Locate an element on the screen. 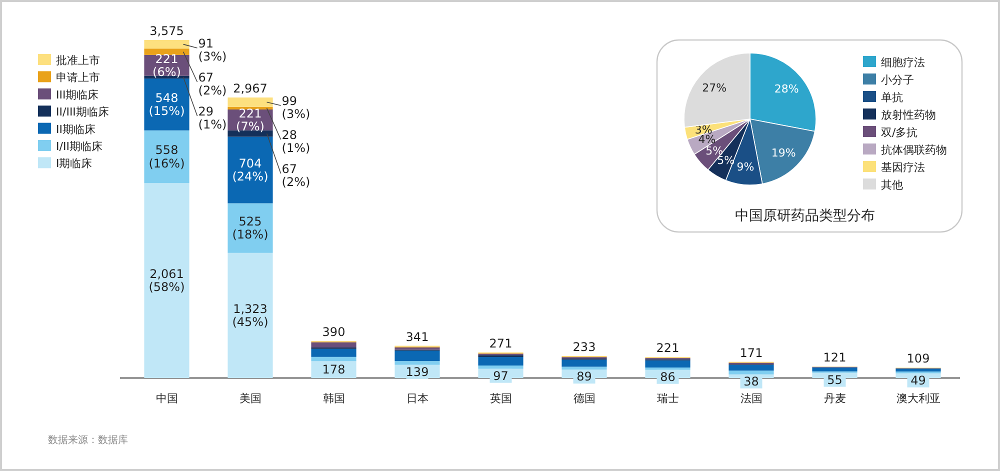  legend-label: I/II期临床 is located at coordinates (79, 146).